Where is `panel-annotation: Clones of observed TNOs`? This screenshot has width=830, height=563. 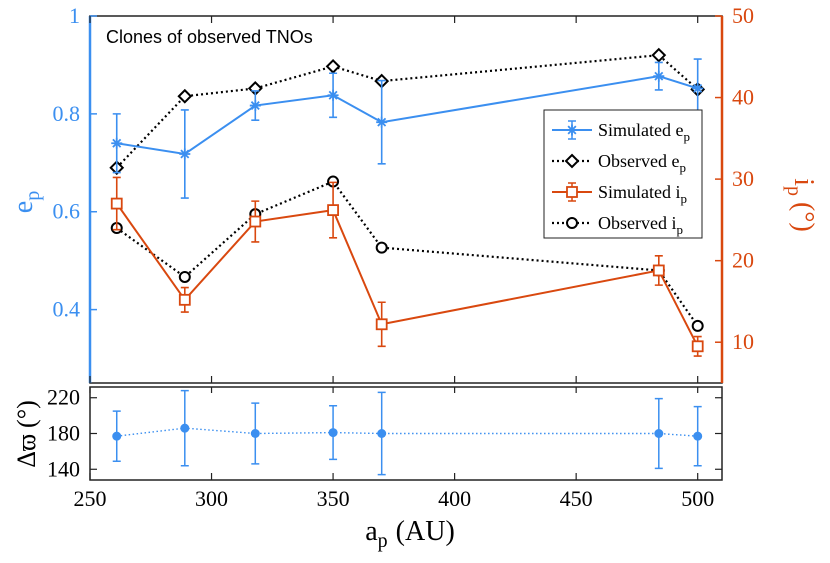 panel-annotation: Clones of observed TNOs is located at coordinates (209, 37).